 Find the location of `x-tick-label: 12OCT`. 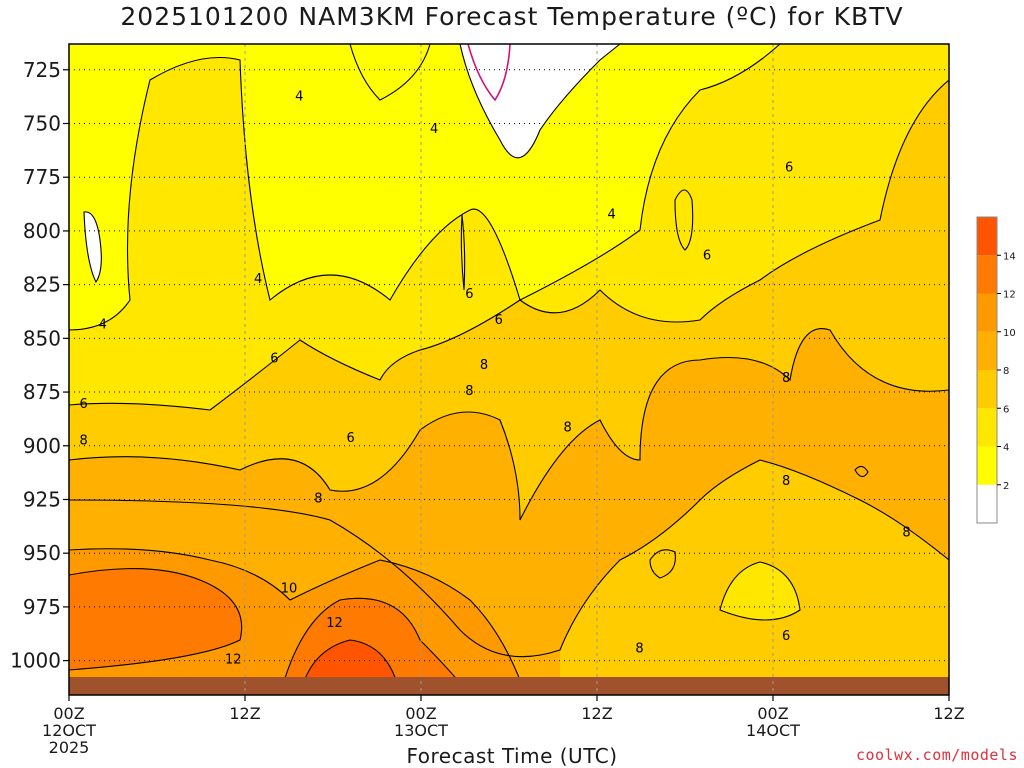

x-tick-label: 12OCT is located at coordinates (69, 730).